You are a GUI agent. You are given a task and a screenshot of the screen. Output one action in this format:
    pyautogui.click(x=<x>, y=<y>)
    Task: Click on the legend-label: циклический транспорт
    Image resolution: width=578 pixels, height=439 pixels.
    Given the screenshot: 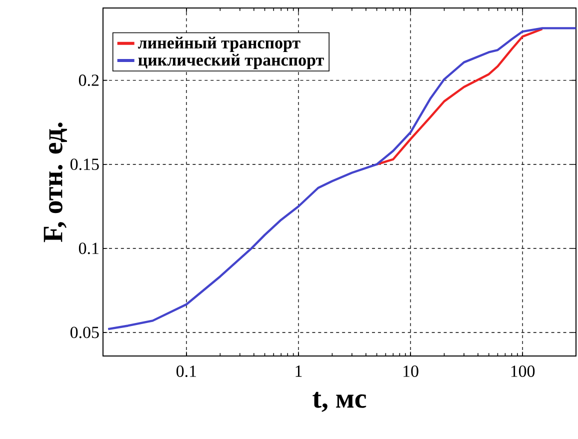 What is the action you would take?
    pyautogui.click(x=231, y=62)
    